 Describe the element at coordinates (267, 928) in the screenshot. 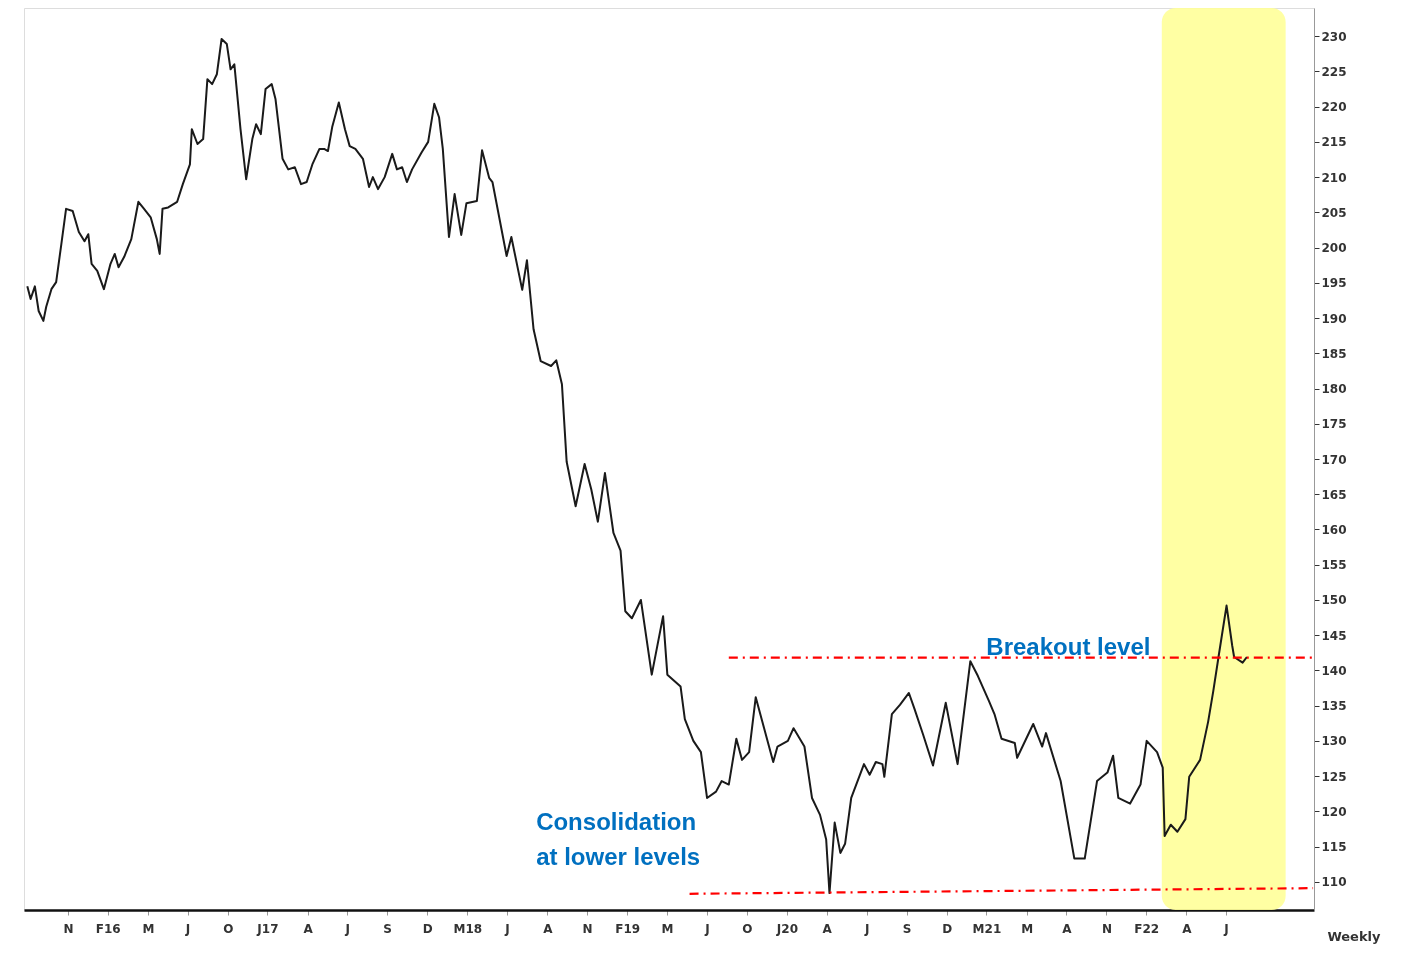

I see `x-tick-label: J17` at that location.